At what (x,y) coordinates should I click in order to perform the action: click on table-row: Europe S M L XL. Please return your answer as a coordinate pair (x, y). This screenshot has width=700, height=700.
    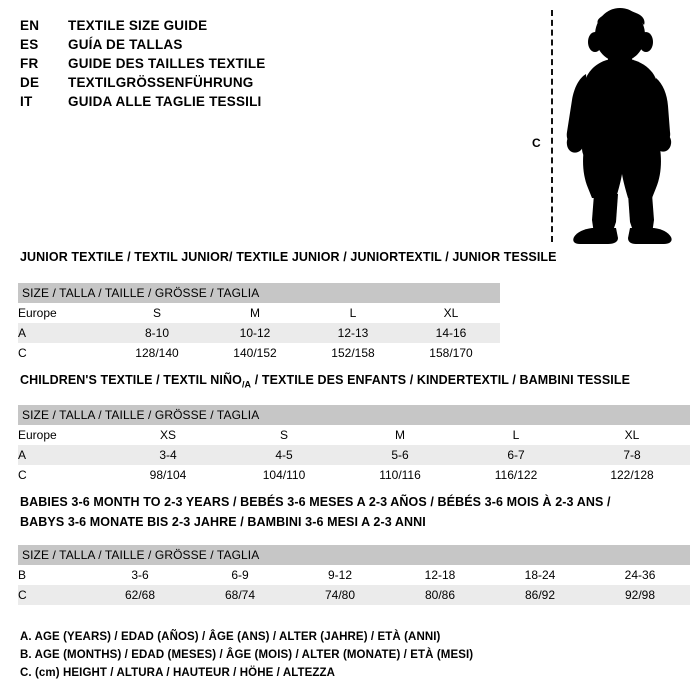
    Looking at the image, I should click on (259, 313).